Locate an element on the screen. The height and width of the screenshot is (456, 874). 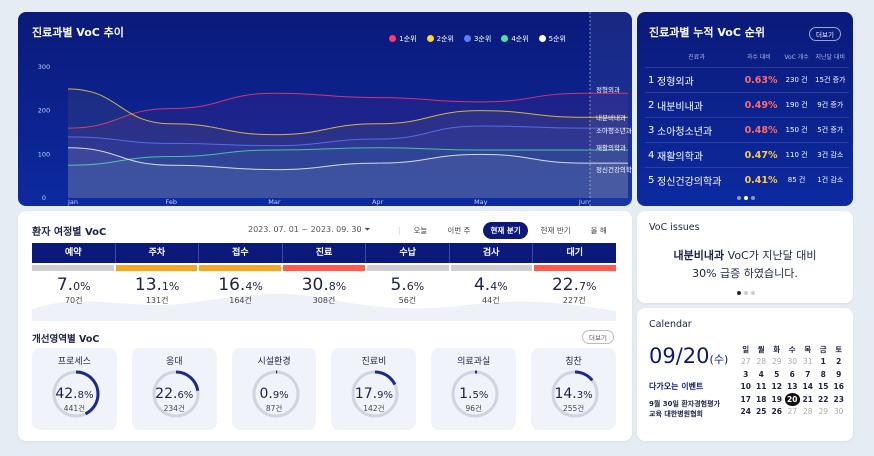
rank-row: 1 정형외과 0.63% 230 건 15건 증가 is located at coordinates (747, 80).